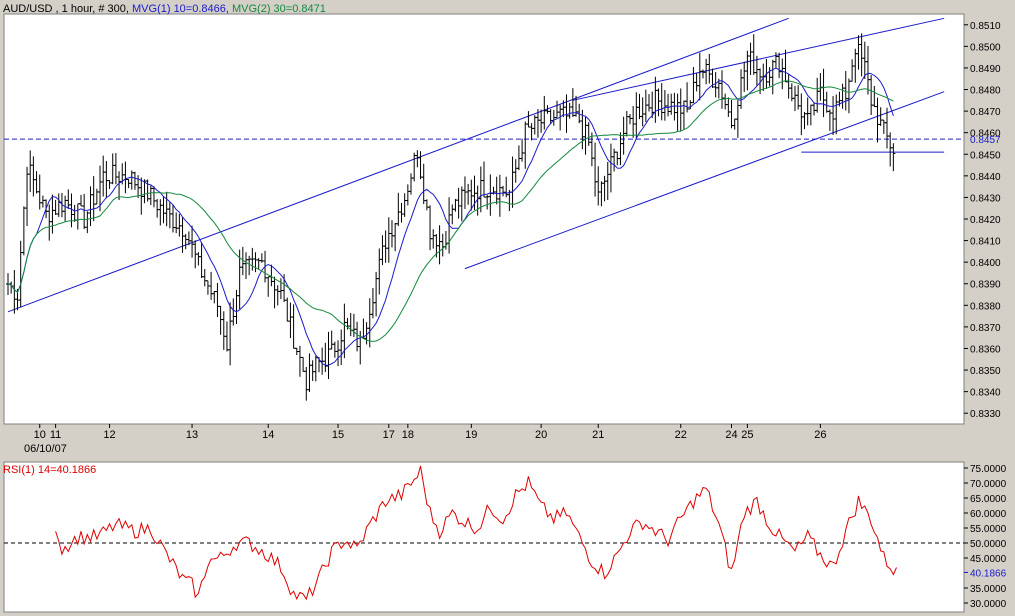 The image size is (1015, 616). Describe the element at coordinates (985, 263) in the screenshot. I see `price-y-tick-label: 0.8400` at that location.